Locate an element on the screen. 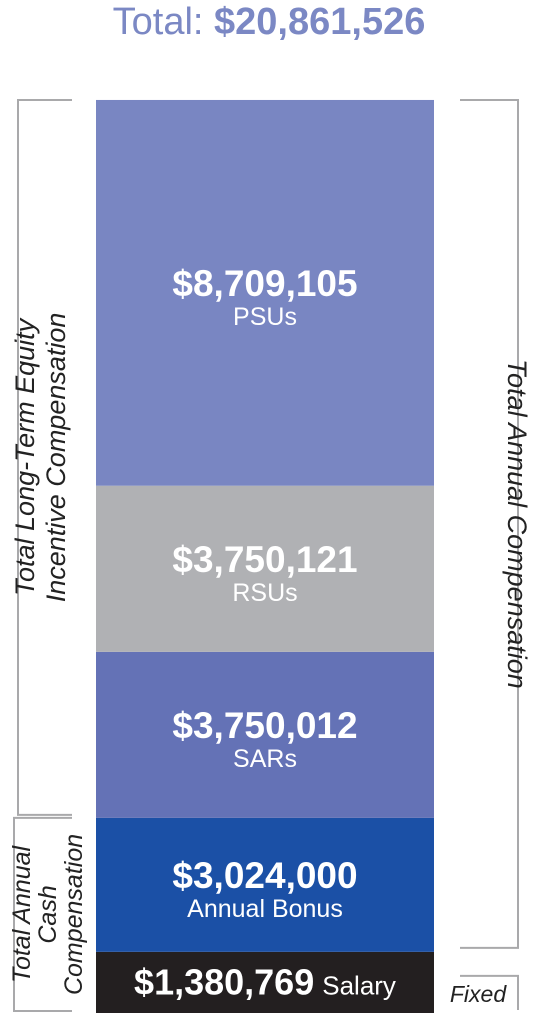 The height and width of the screenshot is (1015, 538). bar-segment-rsus is located at coordinates (265, 568).